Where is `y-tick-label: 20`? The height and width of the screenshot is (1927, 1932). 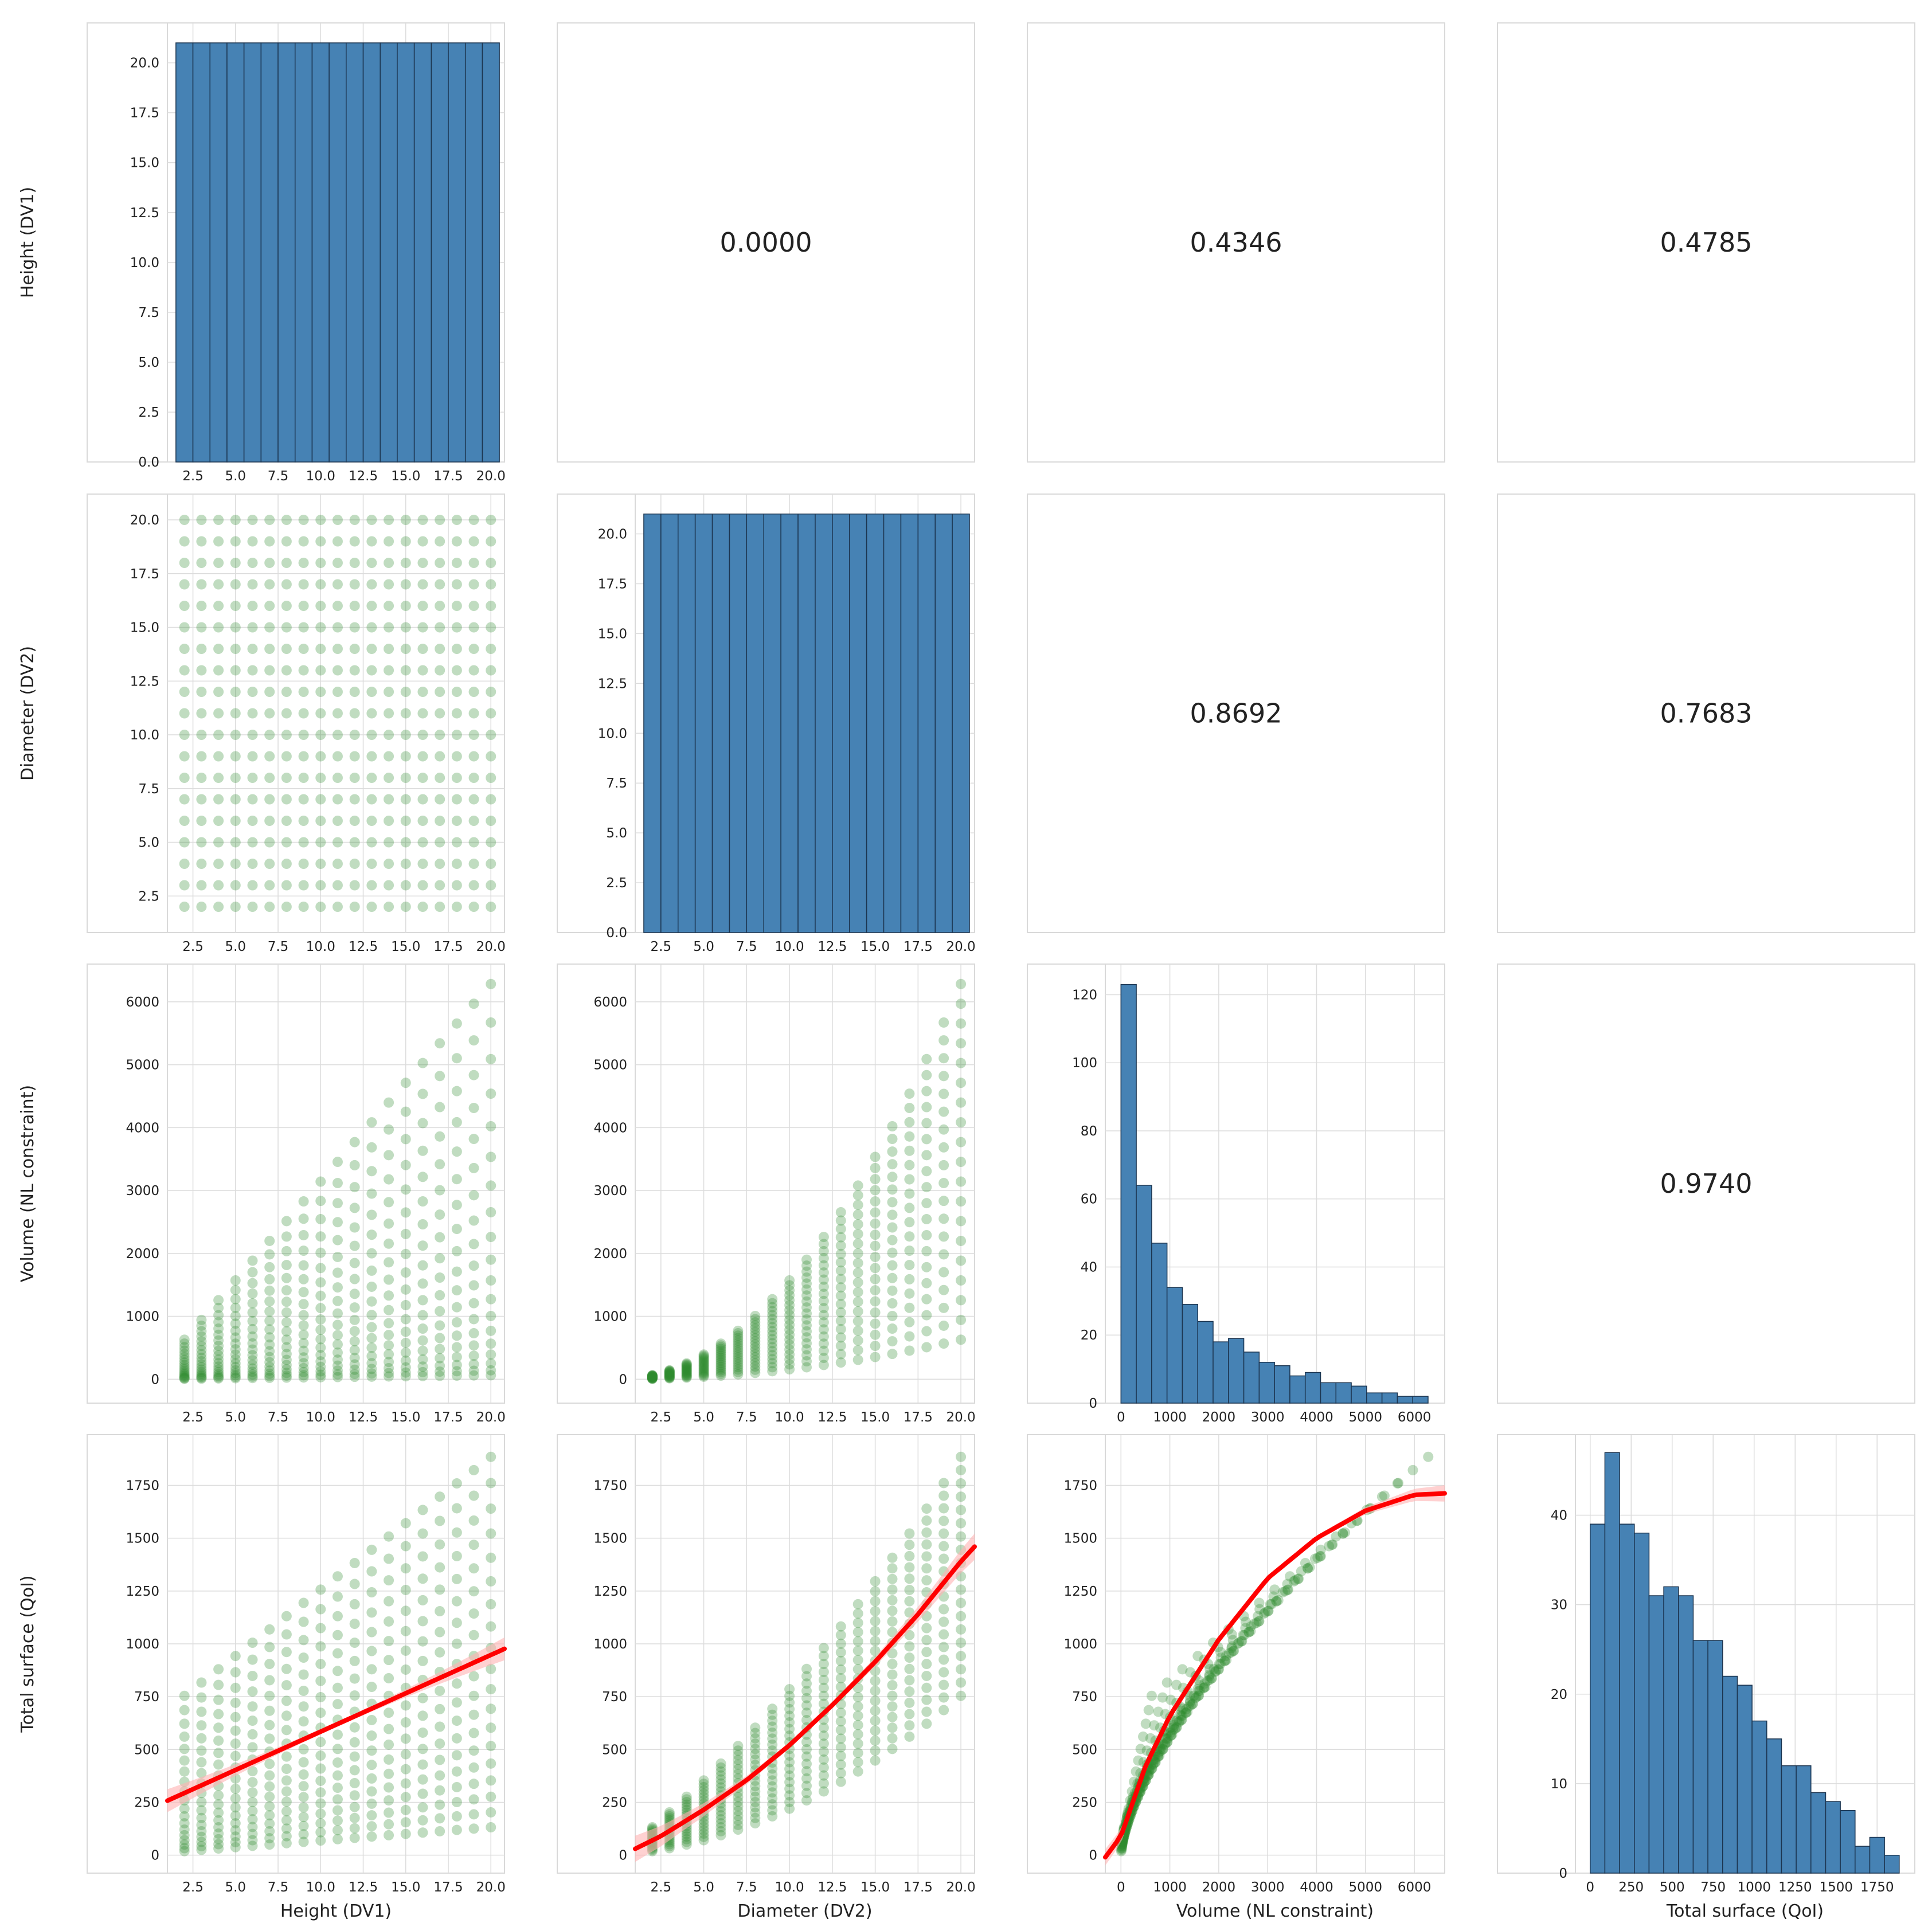 y-tick-label: 20 is located at coordinates (1559, 1694).